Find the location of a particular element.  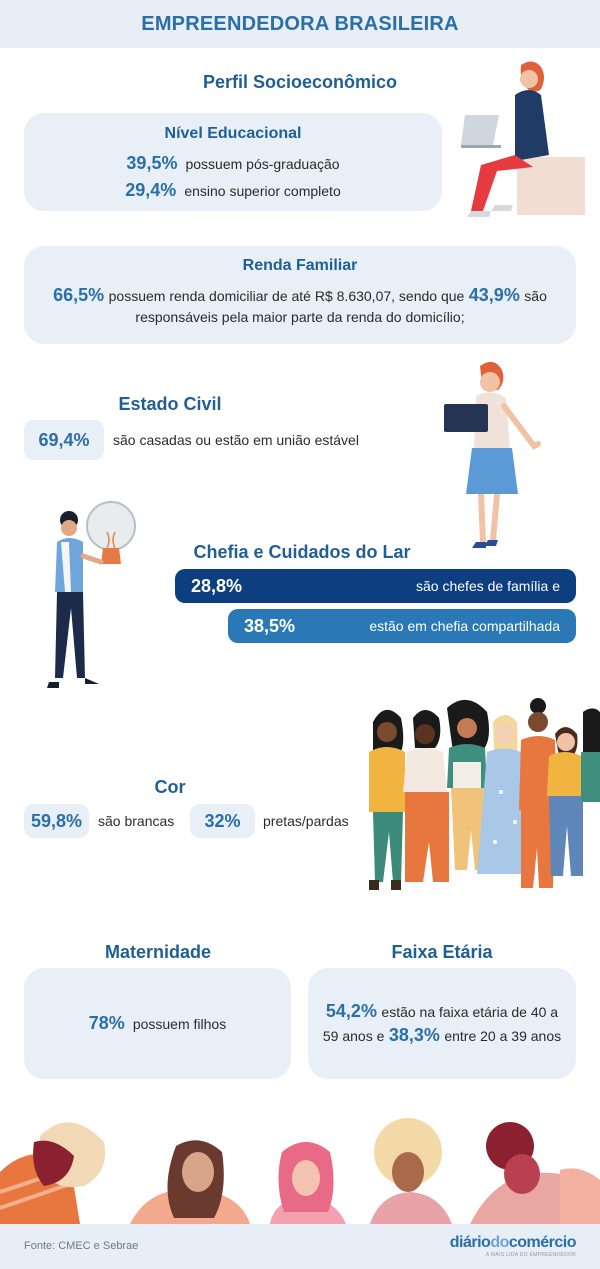

faixa-line-1: 54,2% estão na faixa etária de 40 a is located at coordinates (442, 1012).